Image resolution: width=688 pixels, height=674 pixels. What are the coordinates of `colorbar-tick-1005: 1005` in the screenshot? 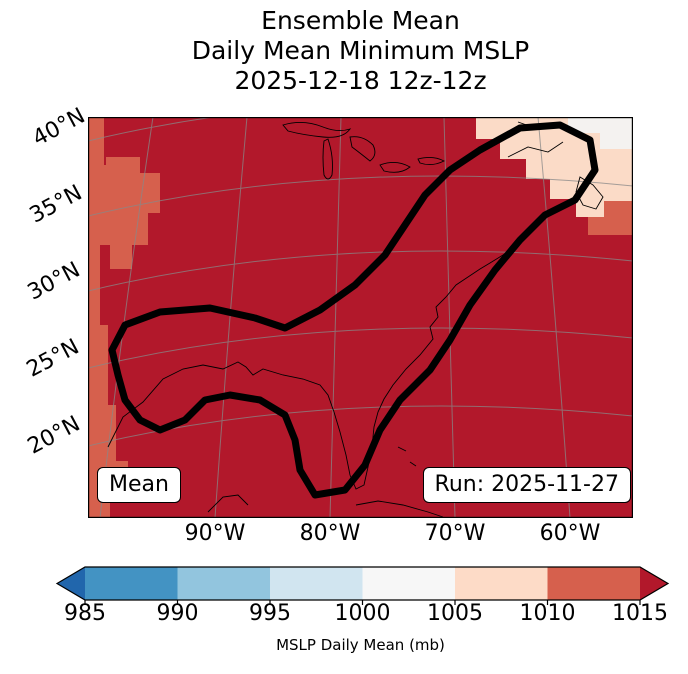 It's located at (455, 613).